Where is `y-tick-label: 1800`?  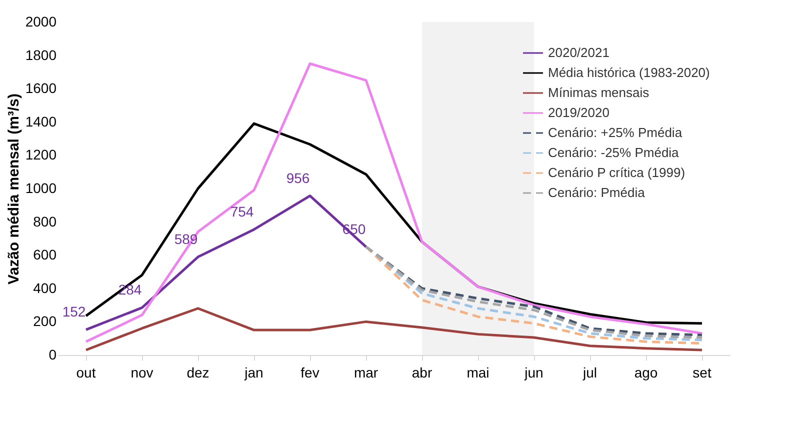 y-tick-label: 1800 is located at coordinates (41, 54).